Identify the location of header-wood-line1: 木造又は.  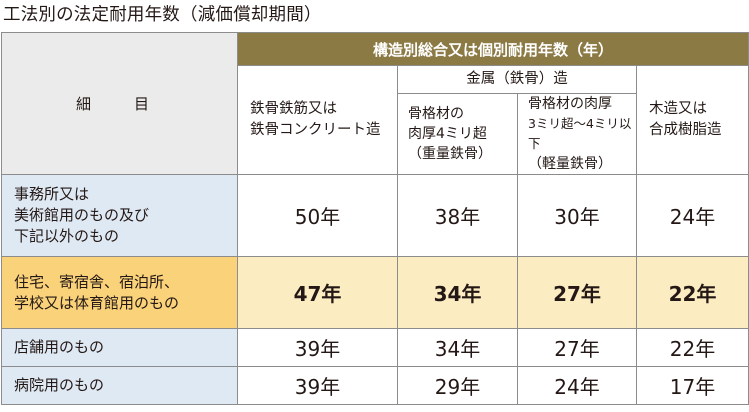
(678, 109).